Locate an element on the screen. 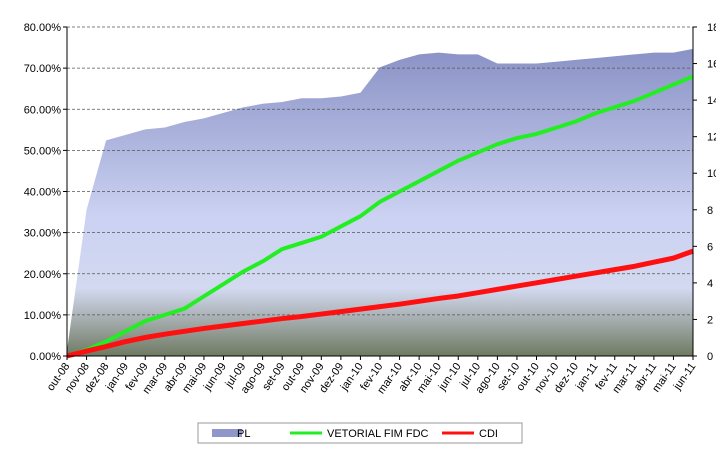  y2-tick-label: 12 is located at coordinates (711, 138).